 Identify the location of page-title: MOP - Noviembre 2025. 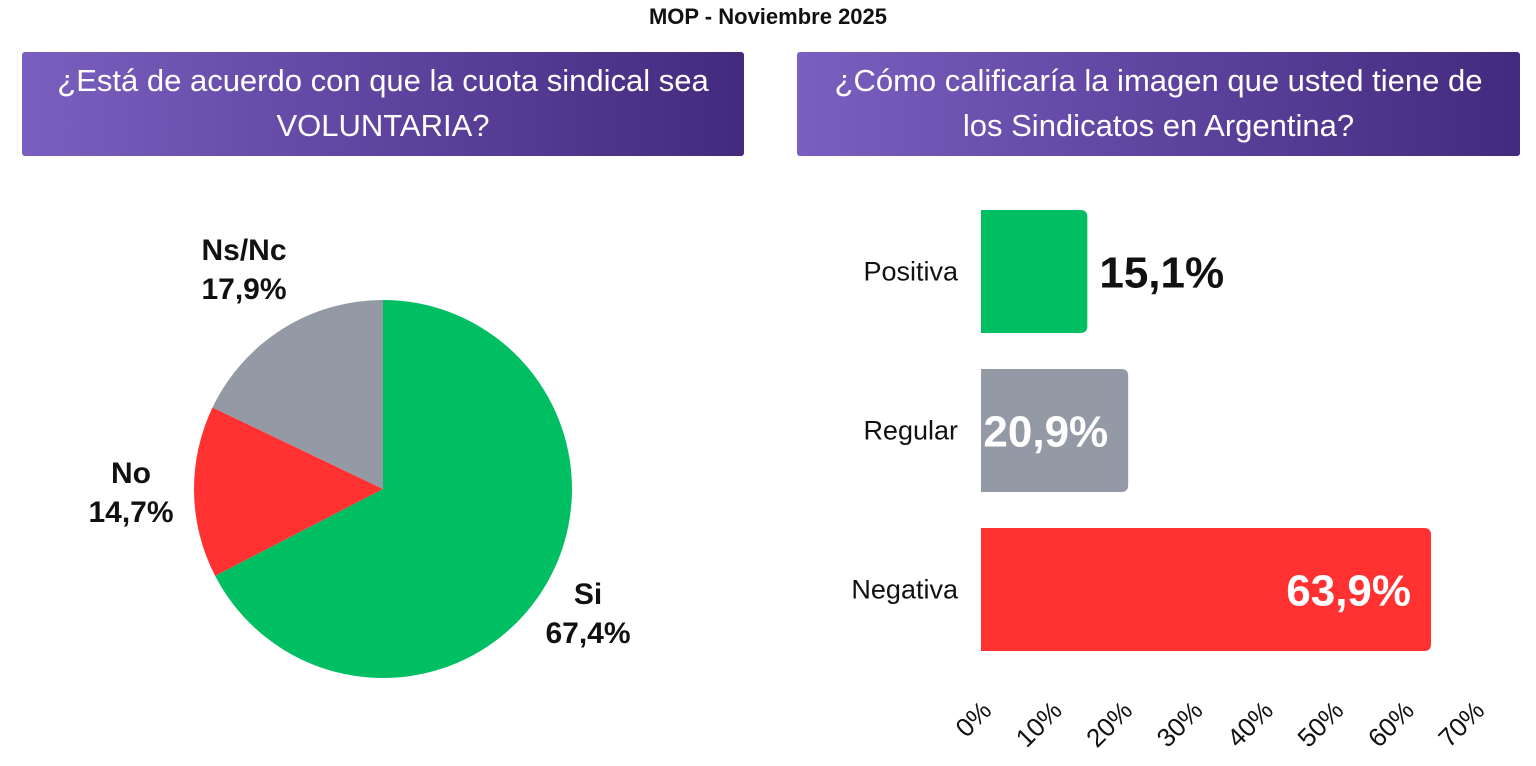
(768, 16).